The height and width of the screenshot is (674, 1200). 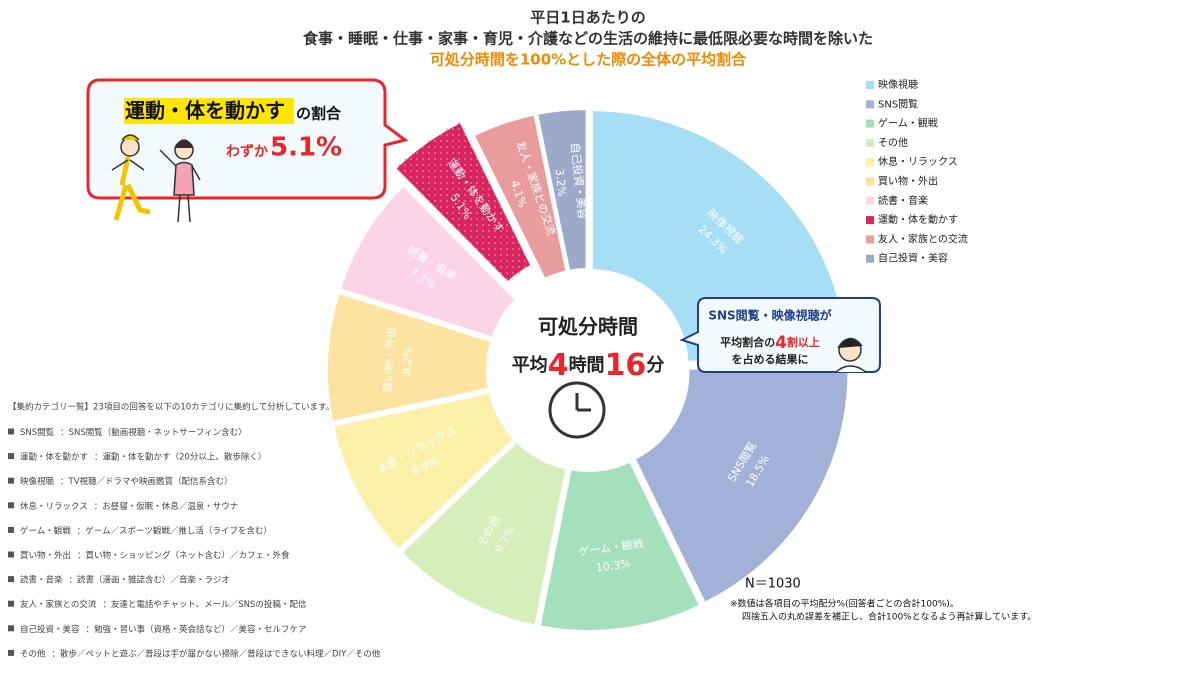 What do you see at coordinates (174, 530) in the screenshot?
I see `note-desc: ：ゲーム／スポーツ観戦／推し活（ライブを含む）` at bounding box center [174, 530].